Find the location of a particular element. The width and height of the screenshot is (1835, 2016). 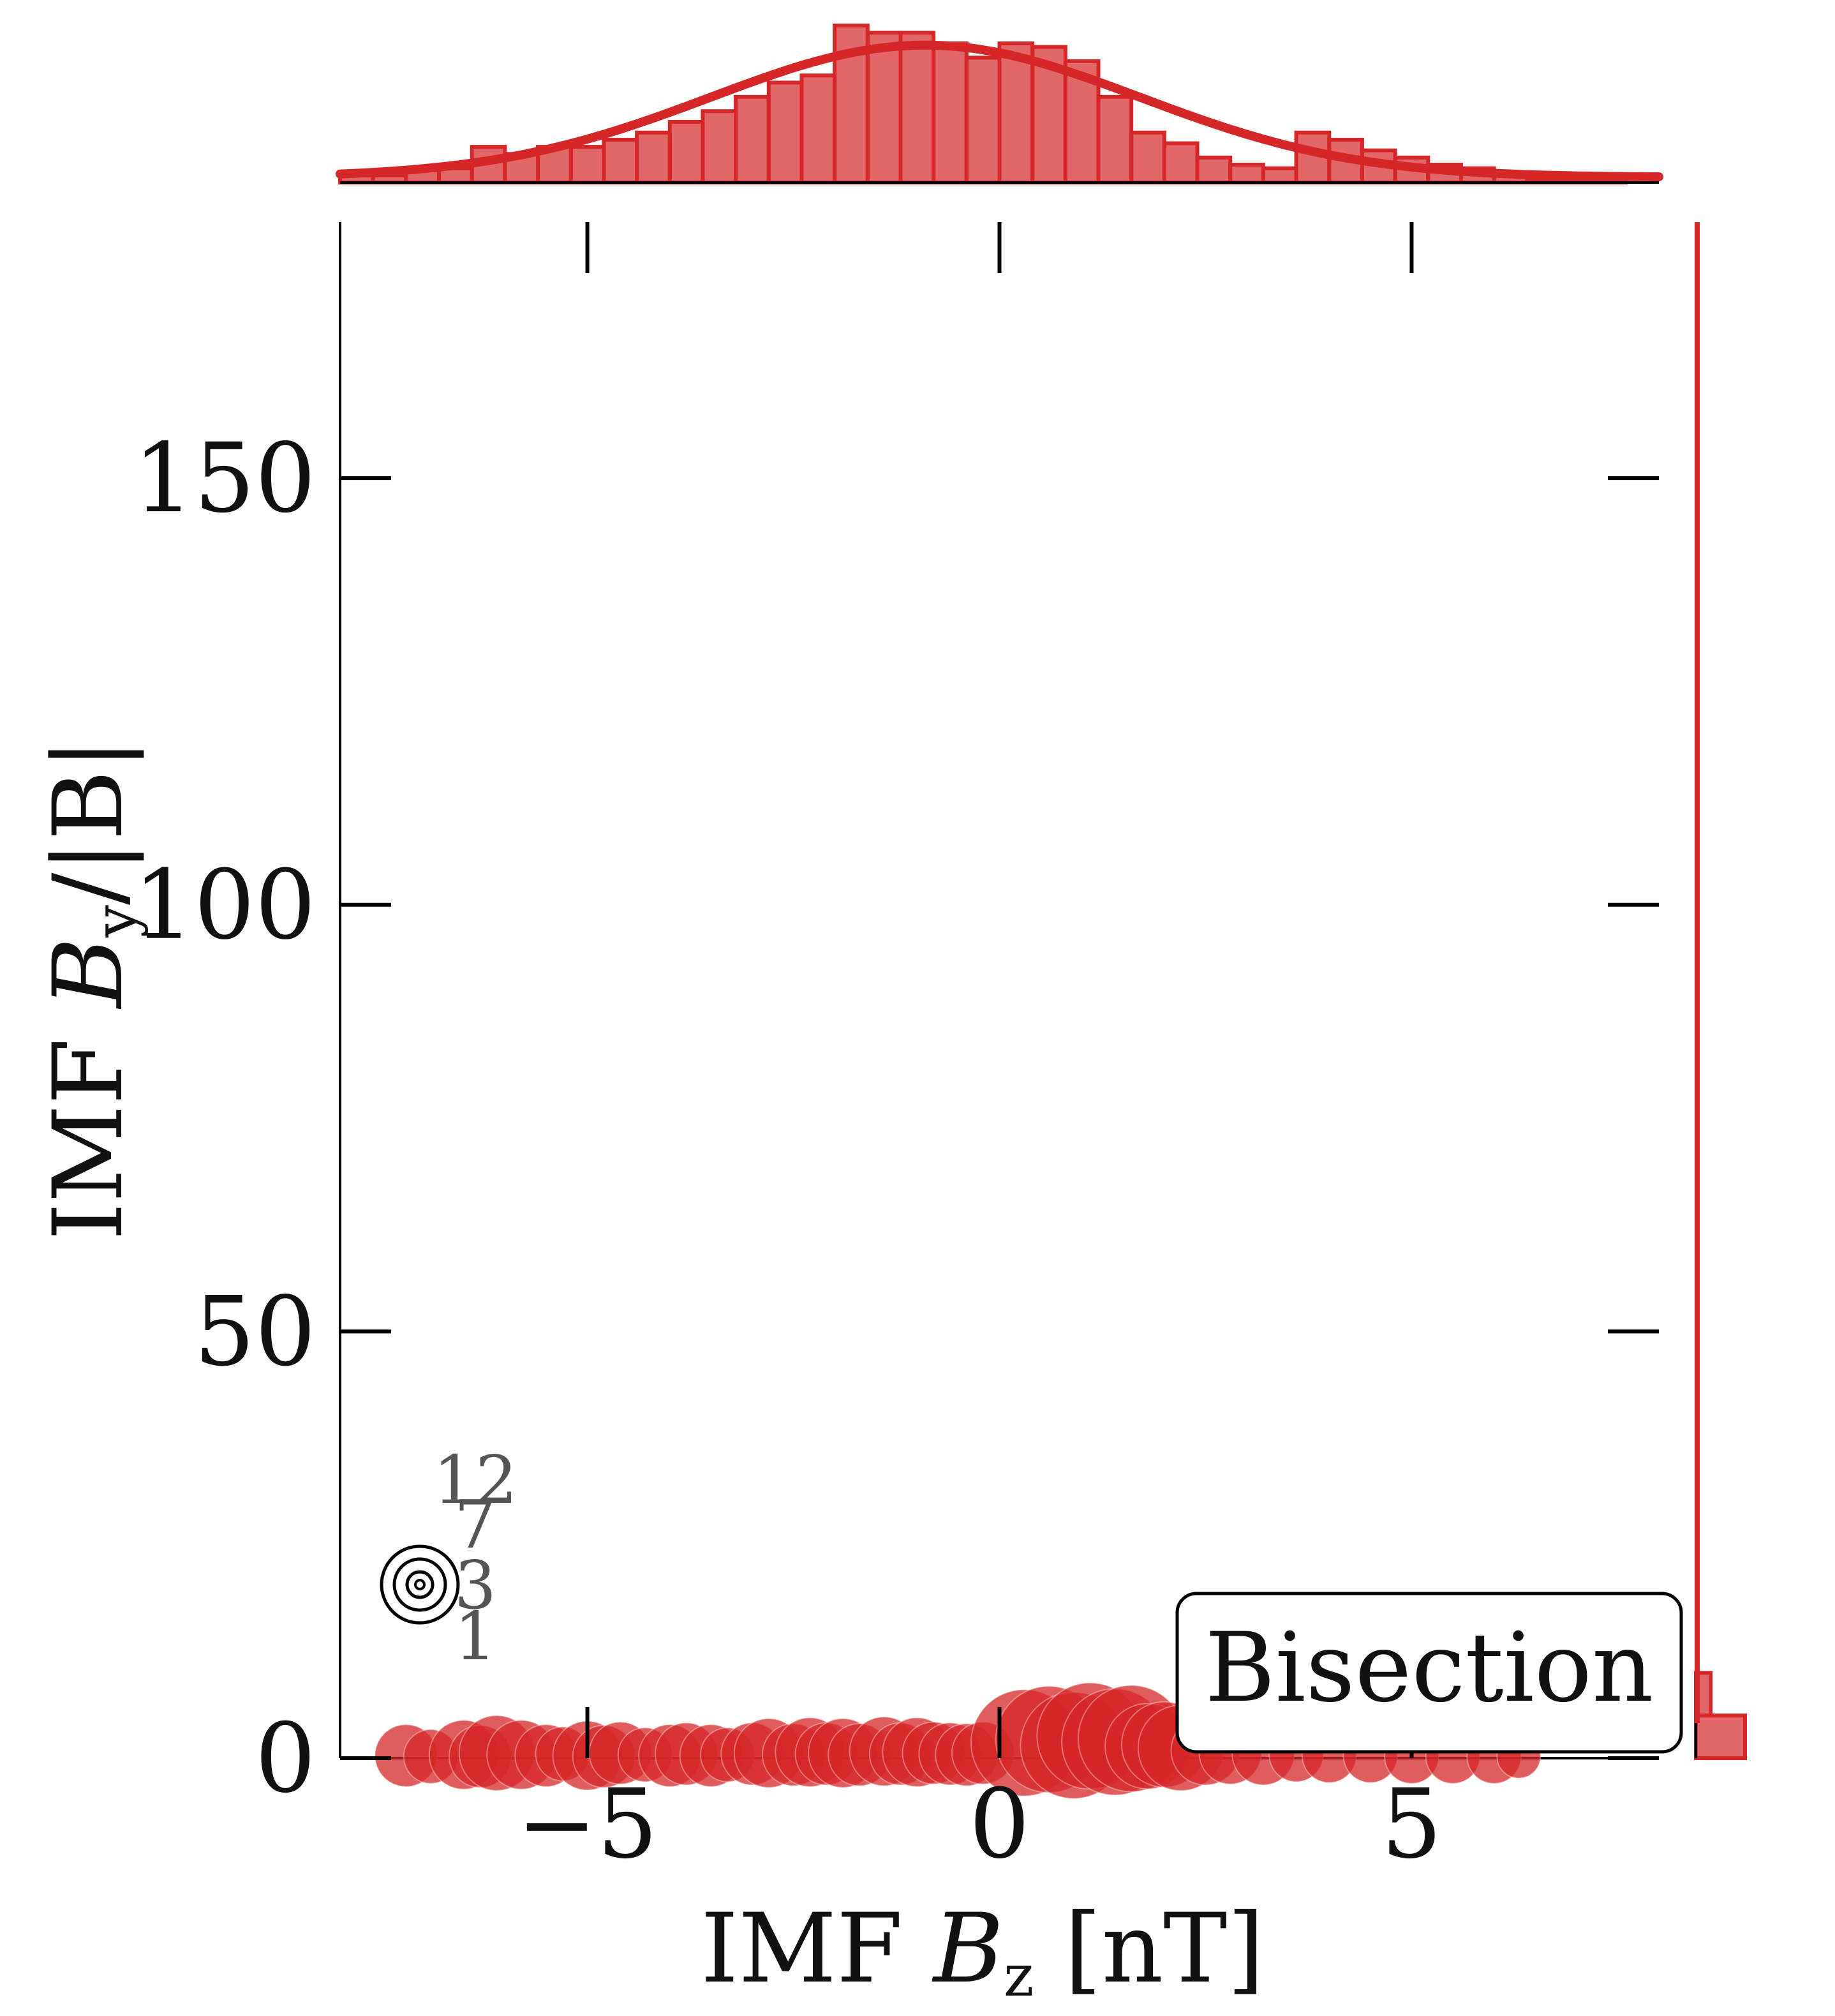

size-legend: 12 7 3 1 is located at coordinates (449, 1558).